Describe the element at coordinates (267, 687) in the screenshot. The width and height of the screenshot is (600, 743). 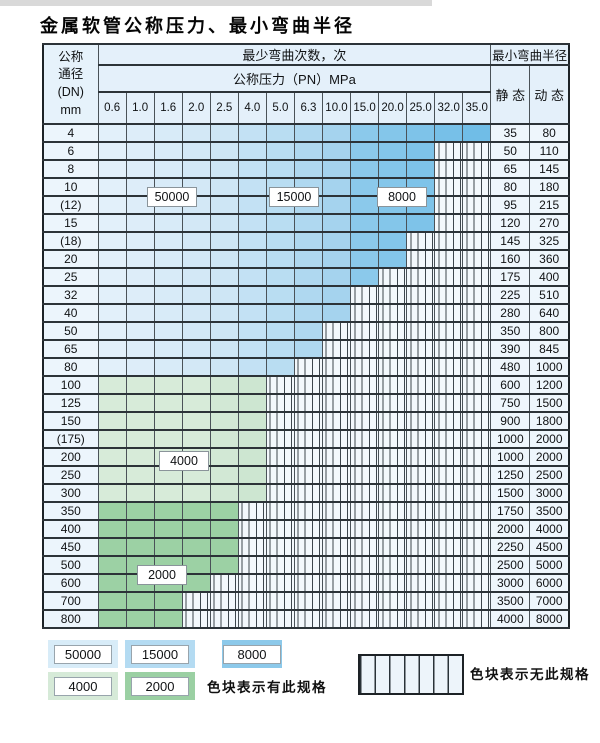
I see `legend-has-spec-text: 色块表示有此规格` at that location.